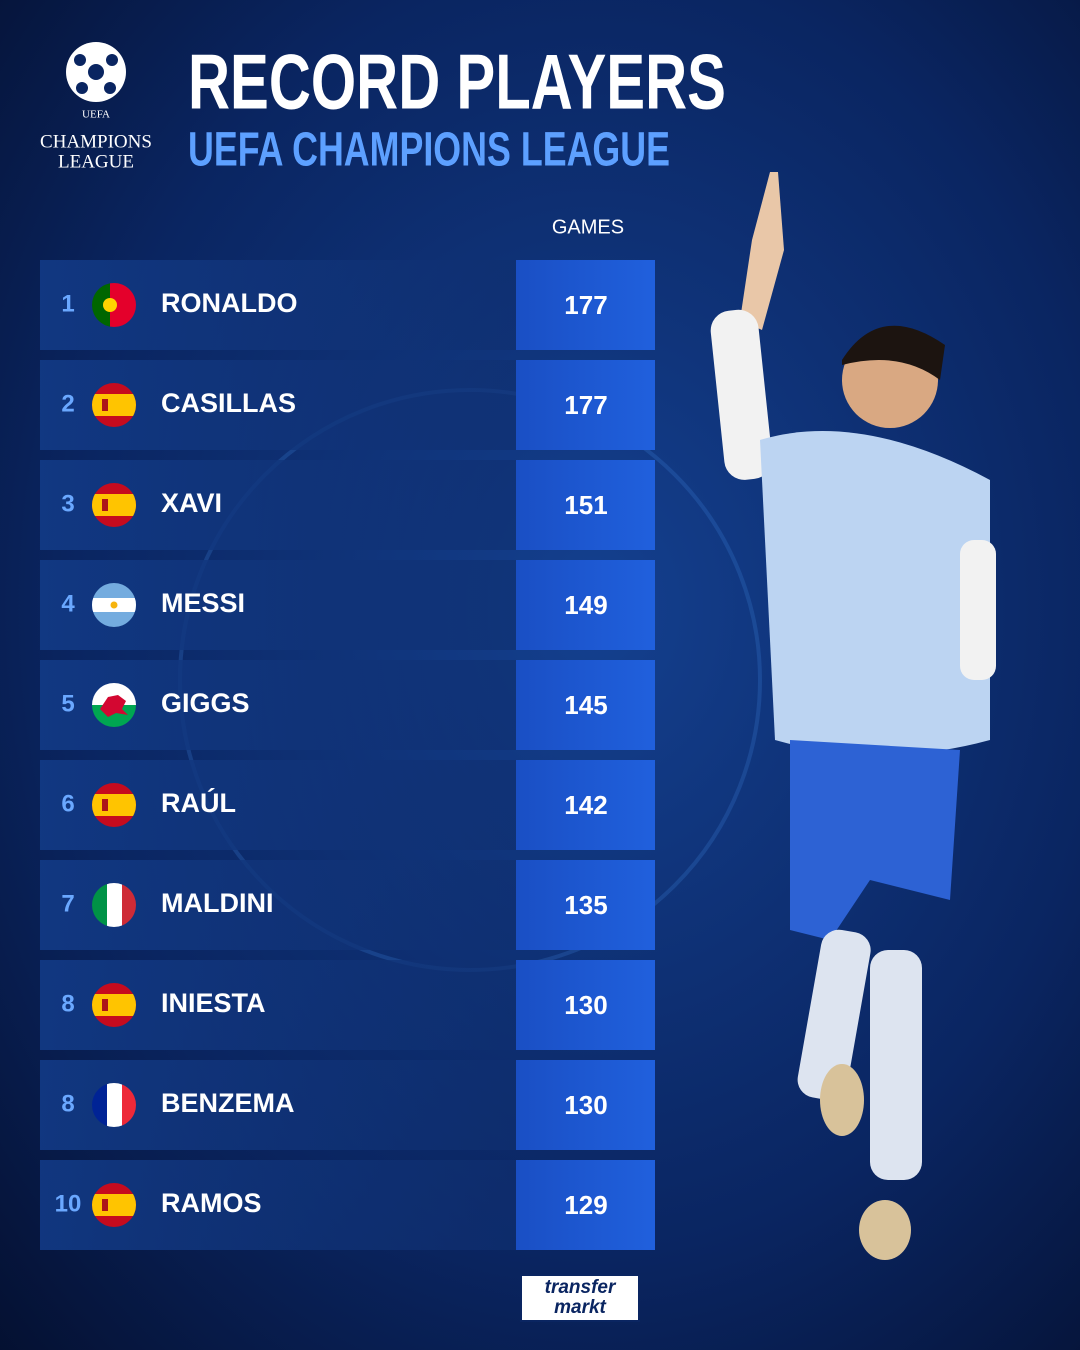 The height and width of the screenshot is (1350, 1080). I want to click on rank: 4, so click(68, 603).